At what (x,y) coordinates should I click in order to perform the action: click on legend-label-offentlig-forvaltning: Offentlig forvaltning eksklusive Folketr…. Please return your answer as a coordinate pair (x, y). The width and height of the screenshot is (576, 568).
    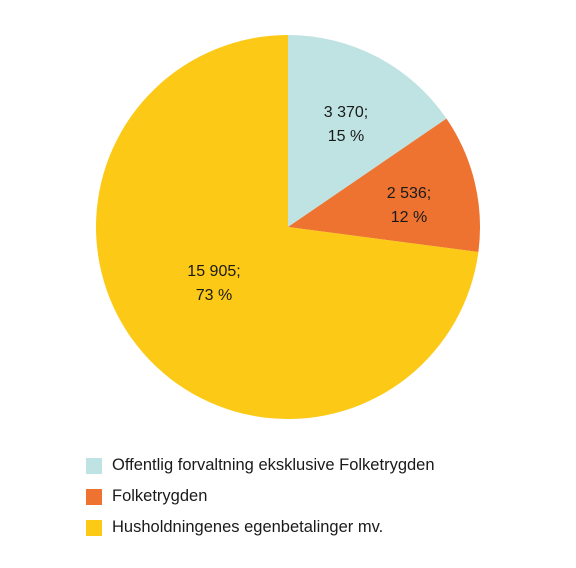
    Looking at the image, I should click on (273, 465).